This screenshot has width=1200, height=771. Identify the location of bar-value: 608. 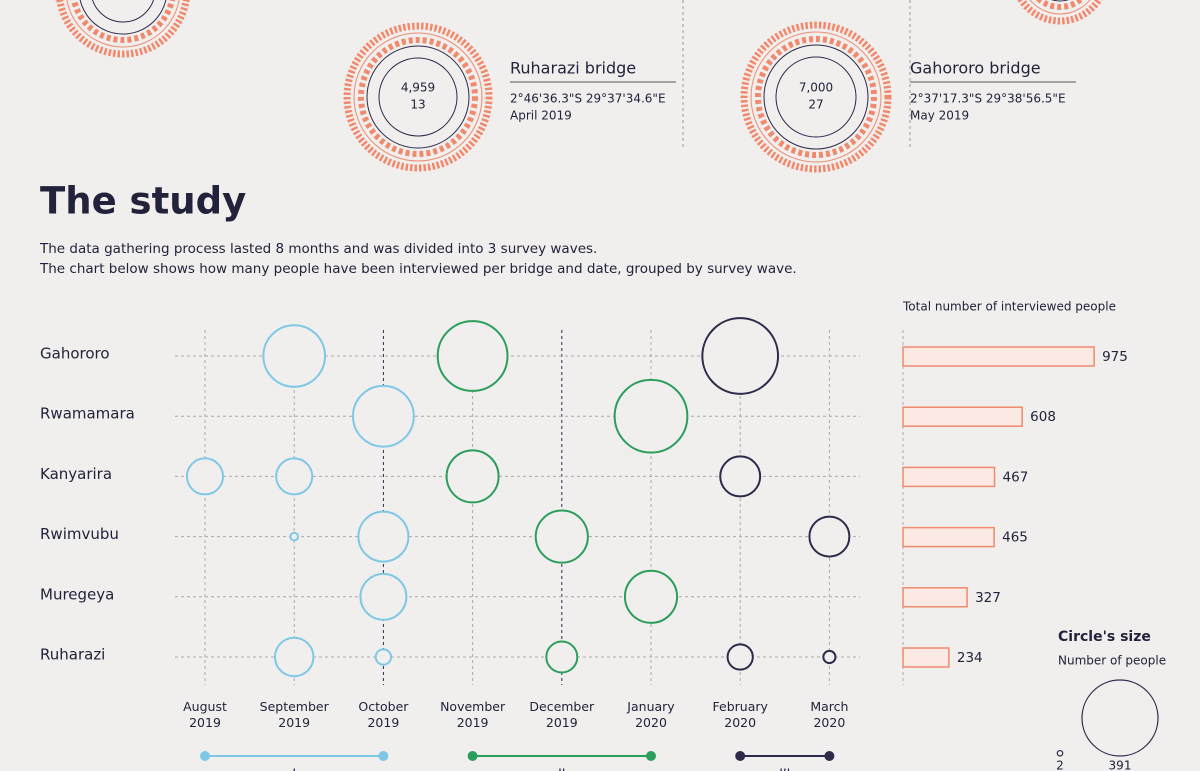
(1043, 417).